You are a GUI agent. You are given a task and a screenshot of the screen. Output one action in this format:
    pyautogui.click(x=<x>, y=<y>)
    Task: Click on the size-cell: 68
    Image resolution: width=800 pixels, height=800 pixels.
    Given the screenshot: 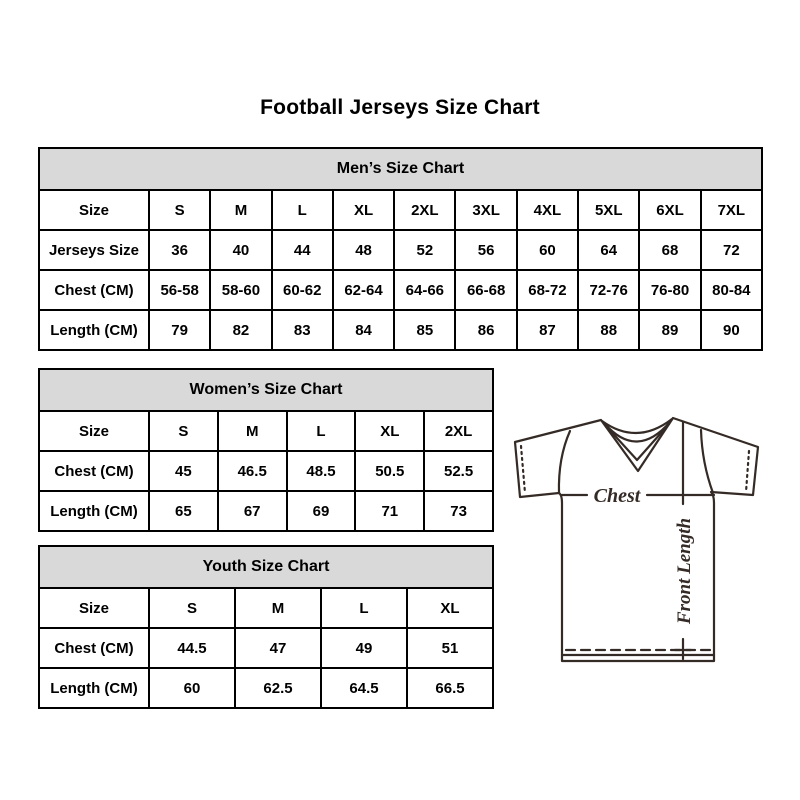 What is the action you would take?
    pyautogui.click(x=670, y=250)
    